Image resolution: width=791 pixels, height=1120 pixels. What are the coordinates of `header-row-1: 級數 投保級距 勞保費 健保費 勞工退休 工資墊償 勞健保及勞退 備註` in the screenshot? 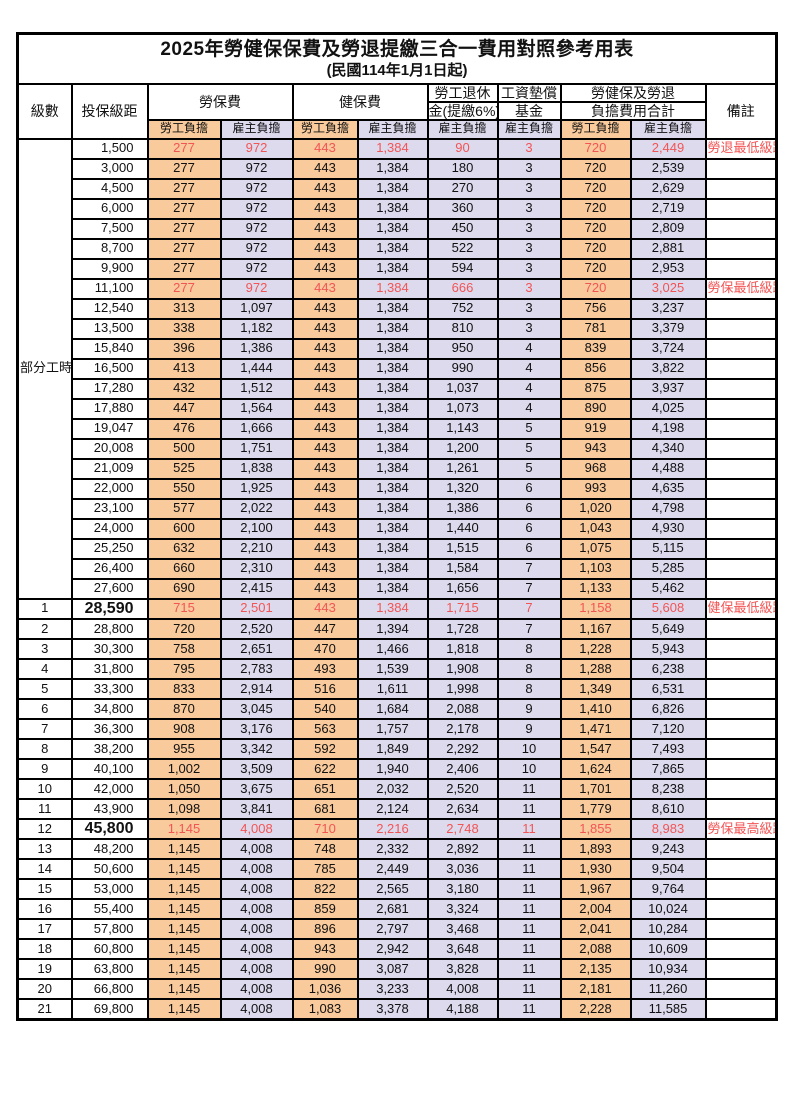 It's located at (397, 111).